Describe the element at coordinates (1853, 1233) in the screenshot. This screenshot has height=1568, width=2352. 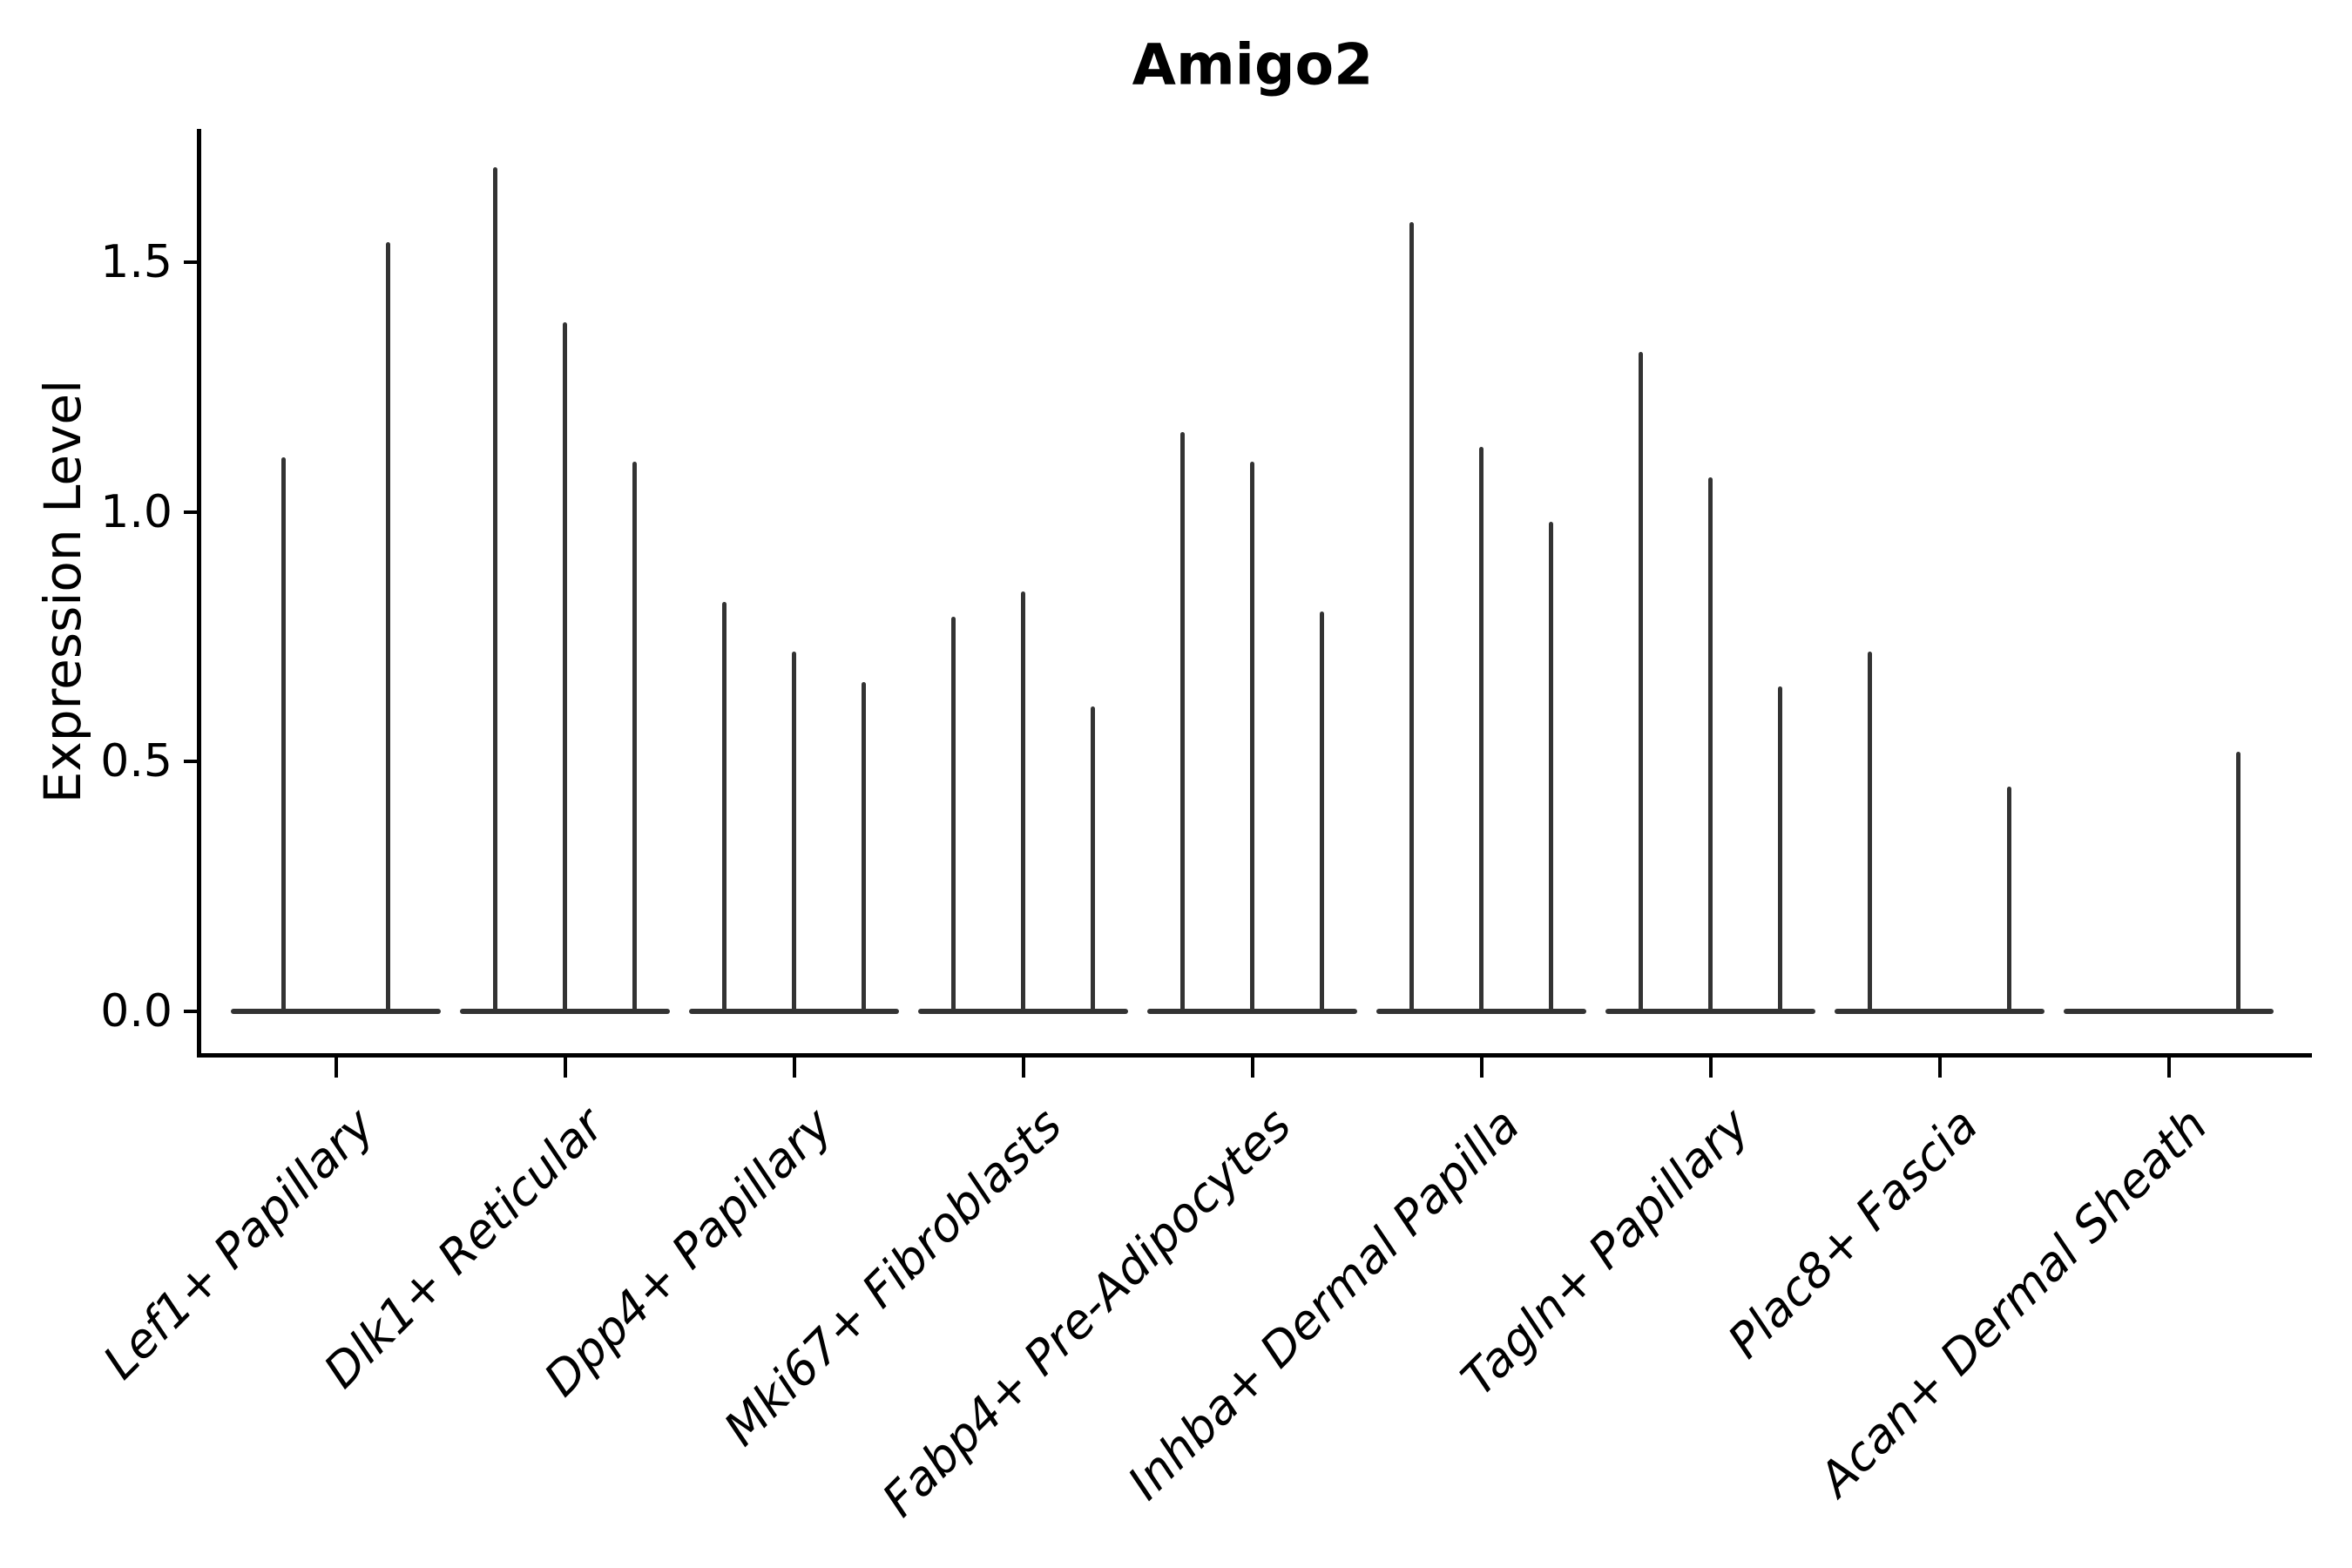
I see `x-tick-label: Plac8+ Fascia` at that location.